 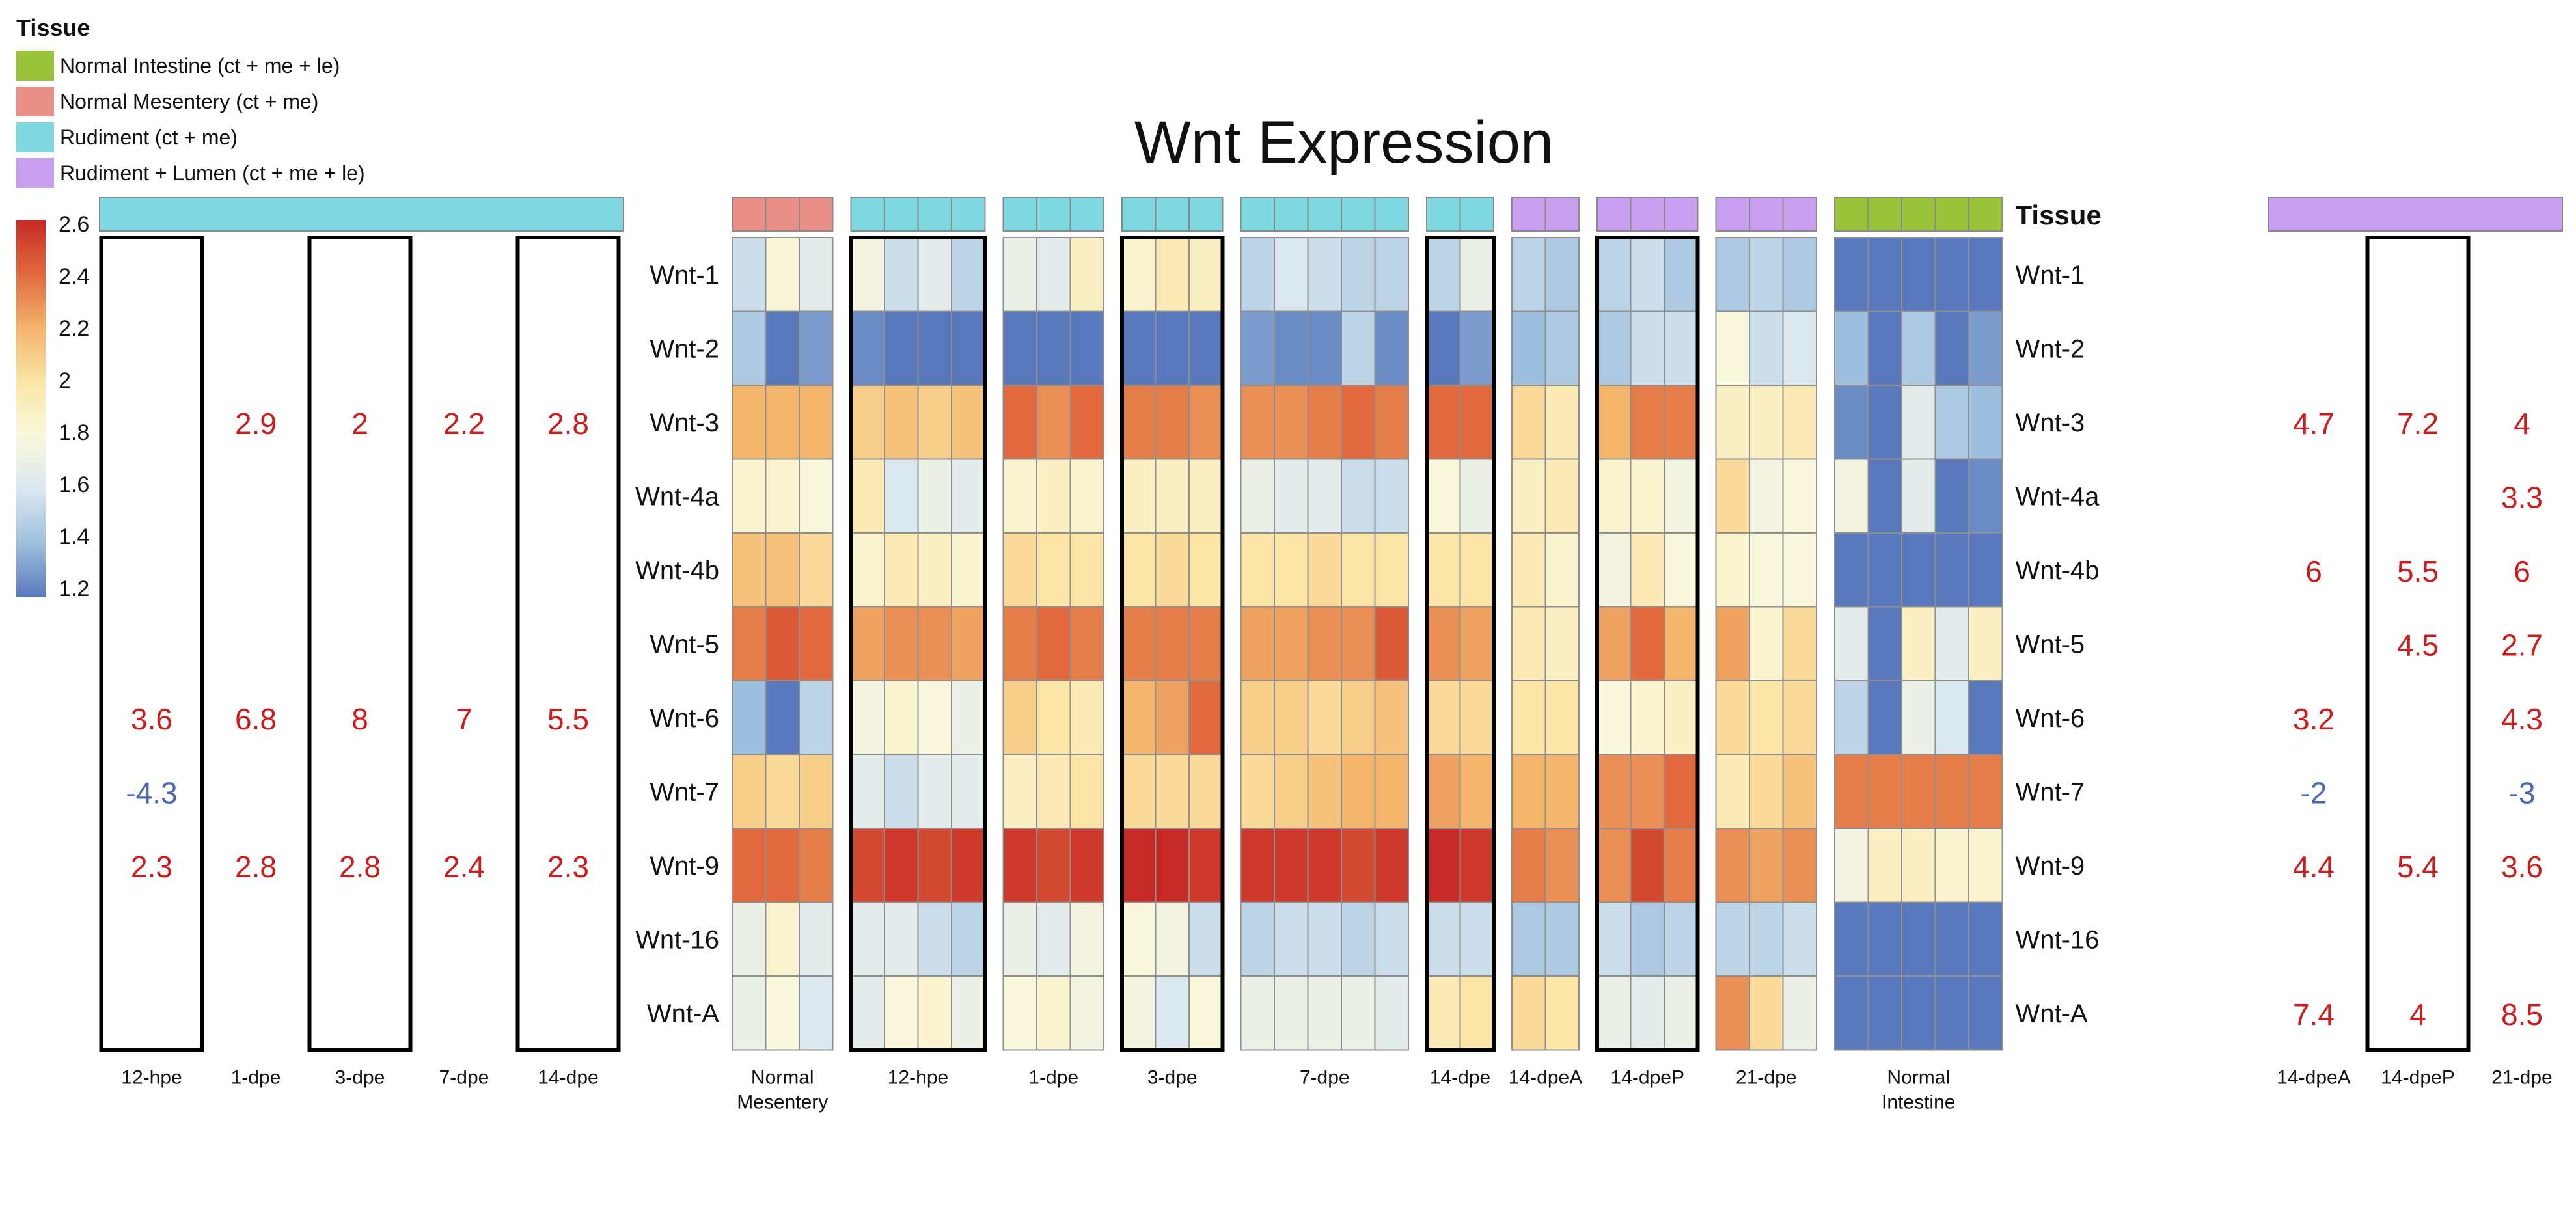 What do you see at coordinates (464, 867) in the screenshot?
I see `fold-change-value: 2.4` at bounding box center [464, 867].